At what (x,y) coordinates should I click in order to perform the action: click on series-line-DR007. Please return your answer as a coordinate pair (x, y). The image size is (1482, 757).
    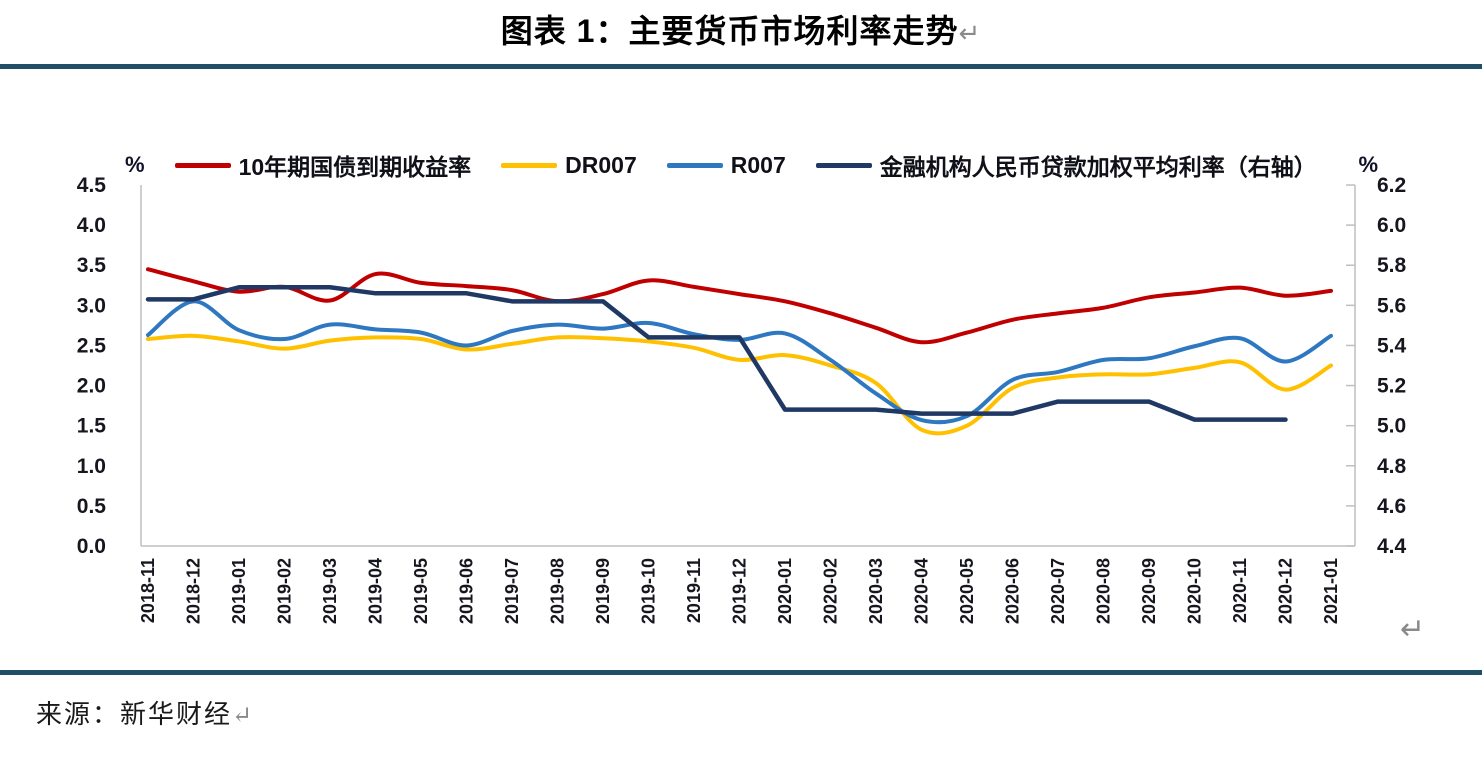
    Looking at the image, I should click on (739, 384).